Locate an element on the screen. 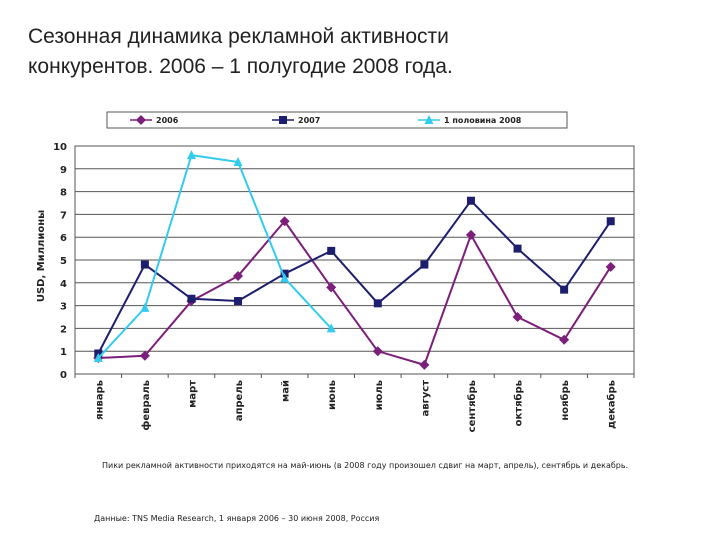 Image resolution: width=720 pixels, height=540 pixels. y-tick-label: 3 is located at coordinates (63, 307).